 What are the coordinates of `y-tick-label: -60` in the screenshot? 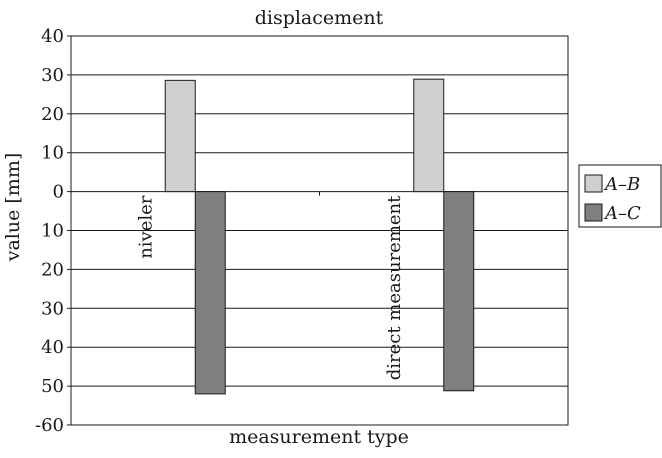 It's located at (49, 425).